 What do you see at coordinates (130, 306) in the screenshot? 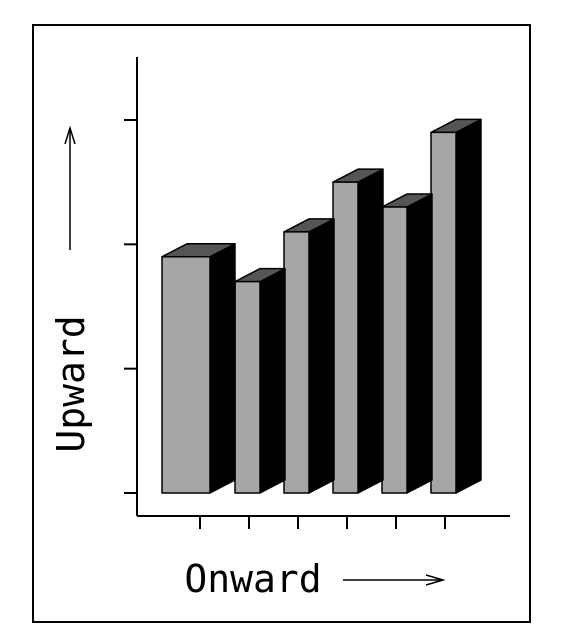
I see `y-ticks` at bounding box center [130, 306].